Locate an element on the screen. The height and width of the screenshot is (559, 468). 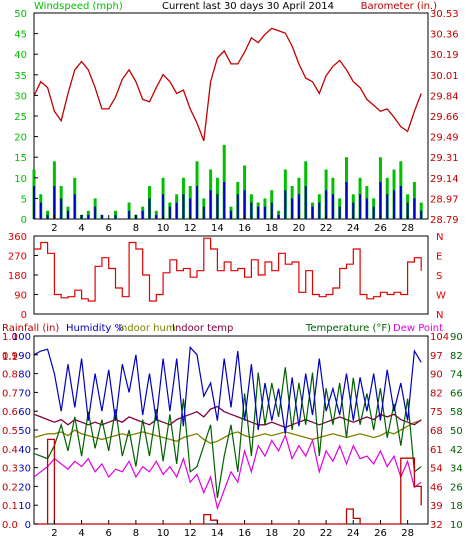
humidity-tick-label: 10 is located at coordinates (24, 506).